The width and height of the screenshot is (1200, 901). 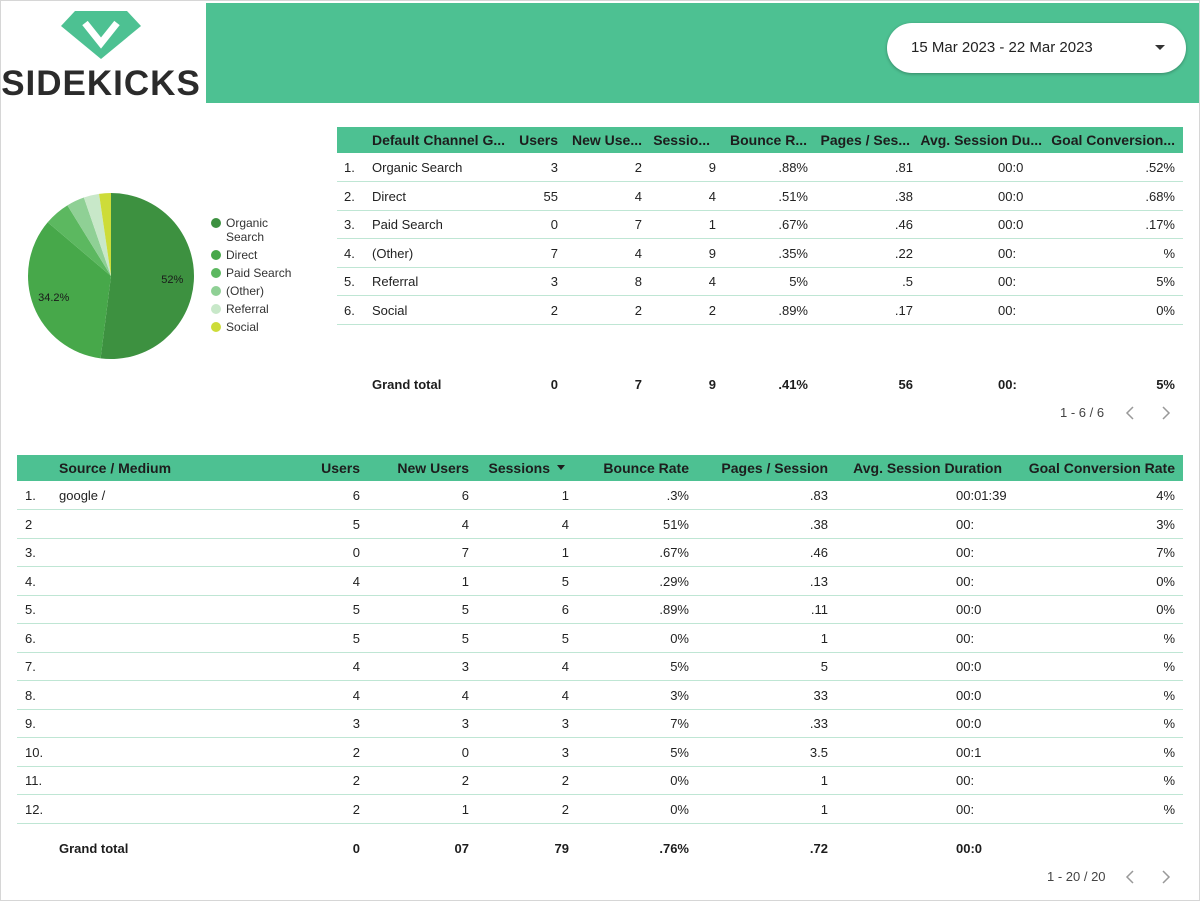 What do you see at coordinates (259, 273) in the screenshot?
I see `legend-label: Paid Search` at bounding box center [259, 273].